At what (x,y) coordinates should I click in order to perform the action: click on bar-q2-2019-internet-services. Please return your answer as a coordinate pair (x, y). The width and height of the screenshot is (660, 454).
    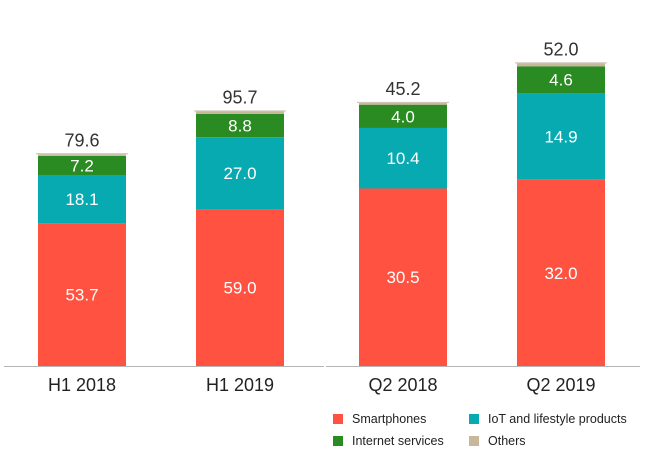
    Looking at the image, I should click on (561, 80).